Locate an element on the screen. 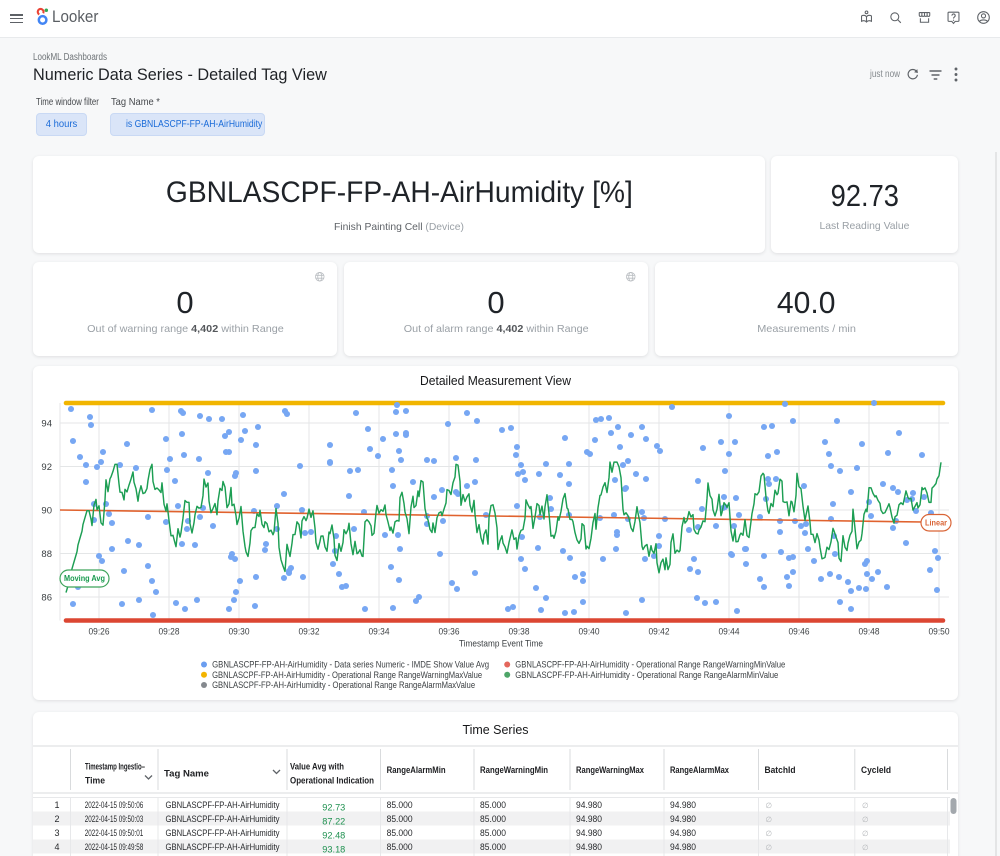 This screenshot has width=1000, height=856. svg-text: 87.22 is located at coordinates (333, 821).